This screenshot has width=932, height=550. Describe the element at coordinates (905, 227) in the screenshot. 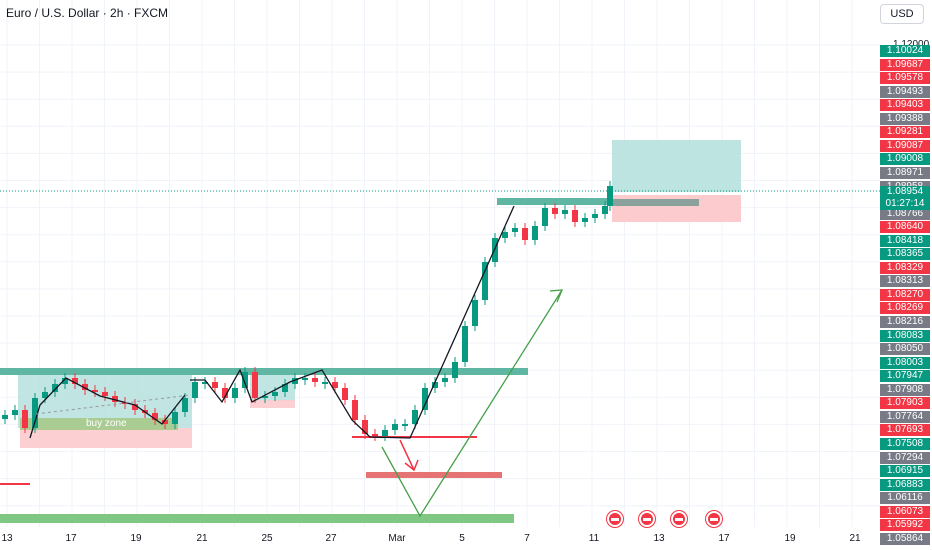

I see `price-level-label: 1.08640` at that location.